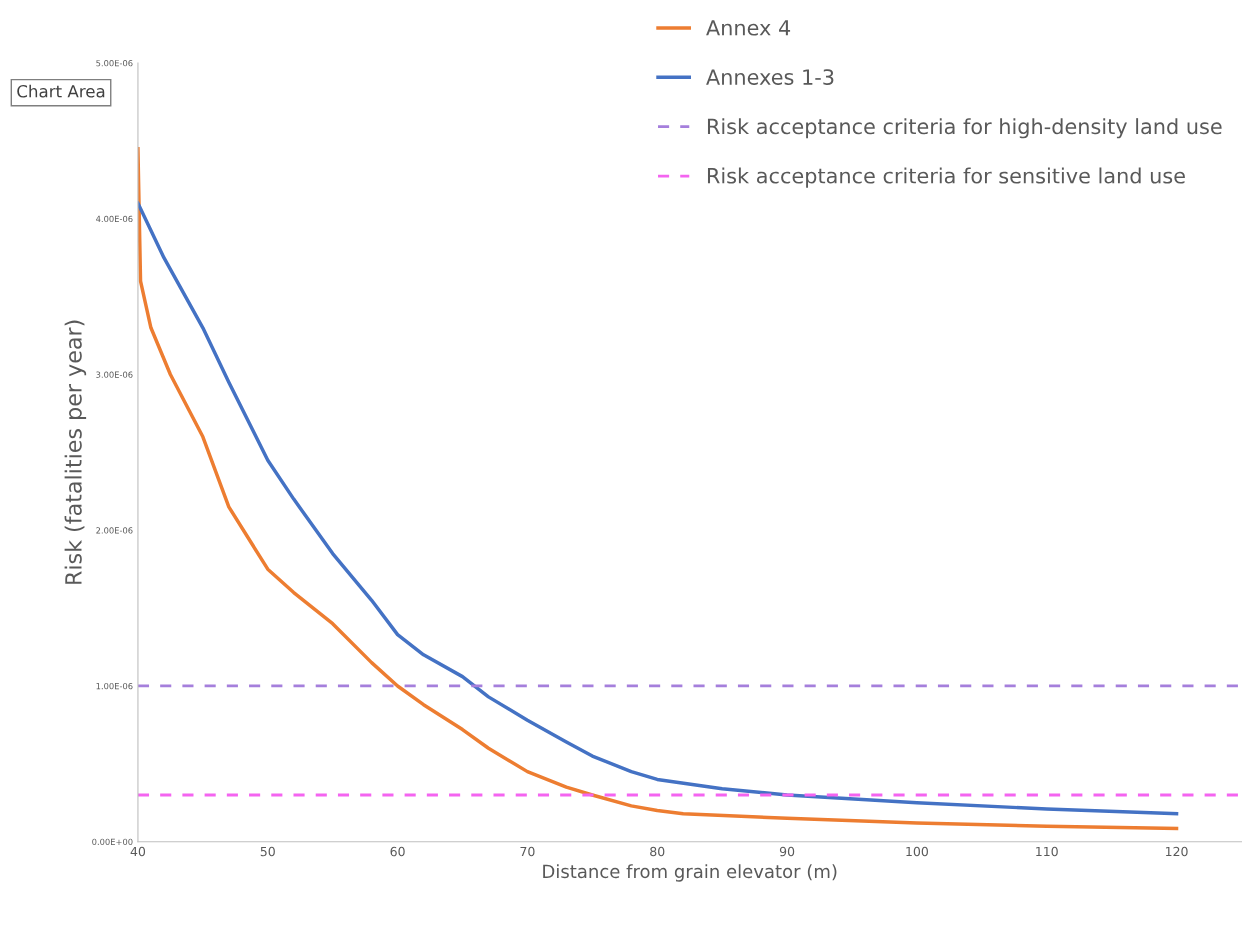 The width and height of the screenshot is (1254, 927). Describe the element at coordinates (114, 374) in the screenshot. I see `y-tick-label: 3.00E-06` at that location.